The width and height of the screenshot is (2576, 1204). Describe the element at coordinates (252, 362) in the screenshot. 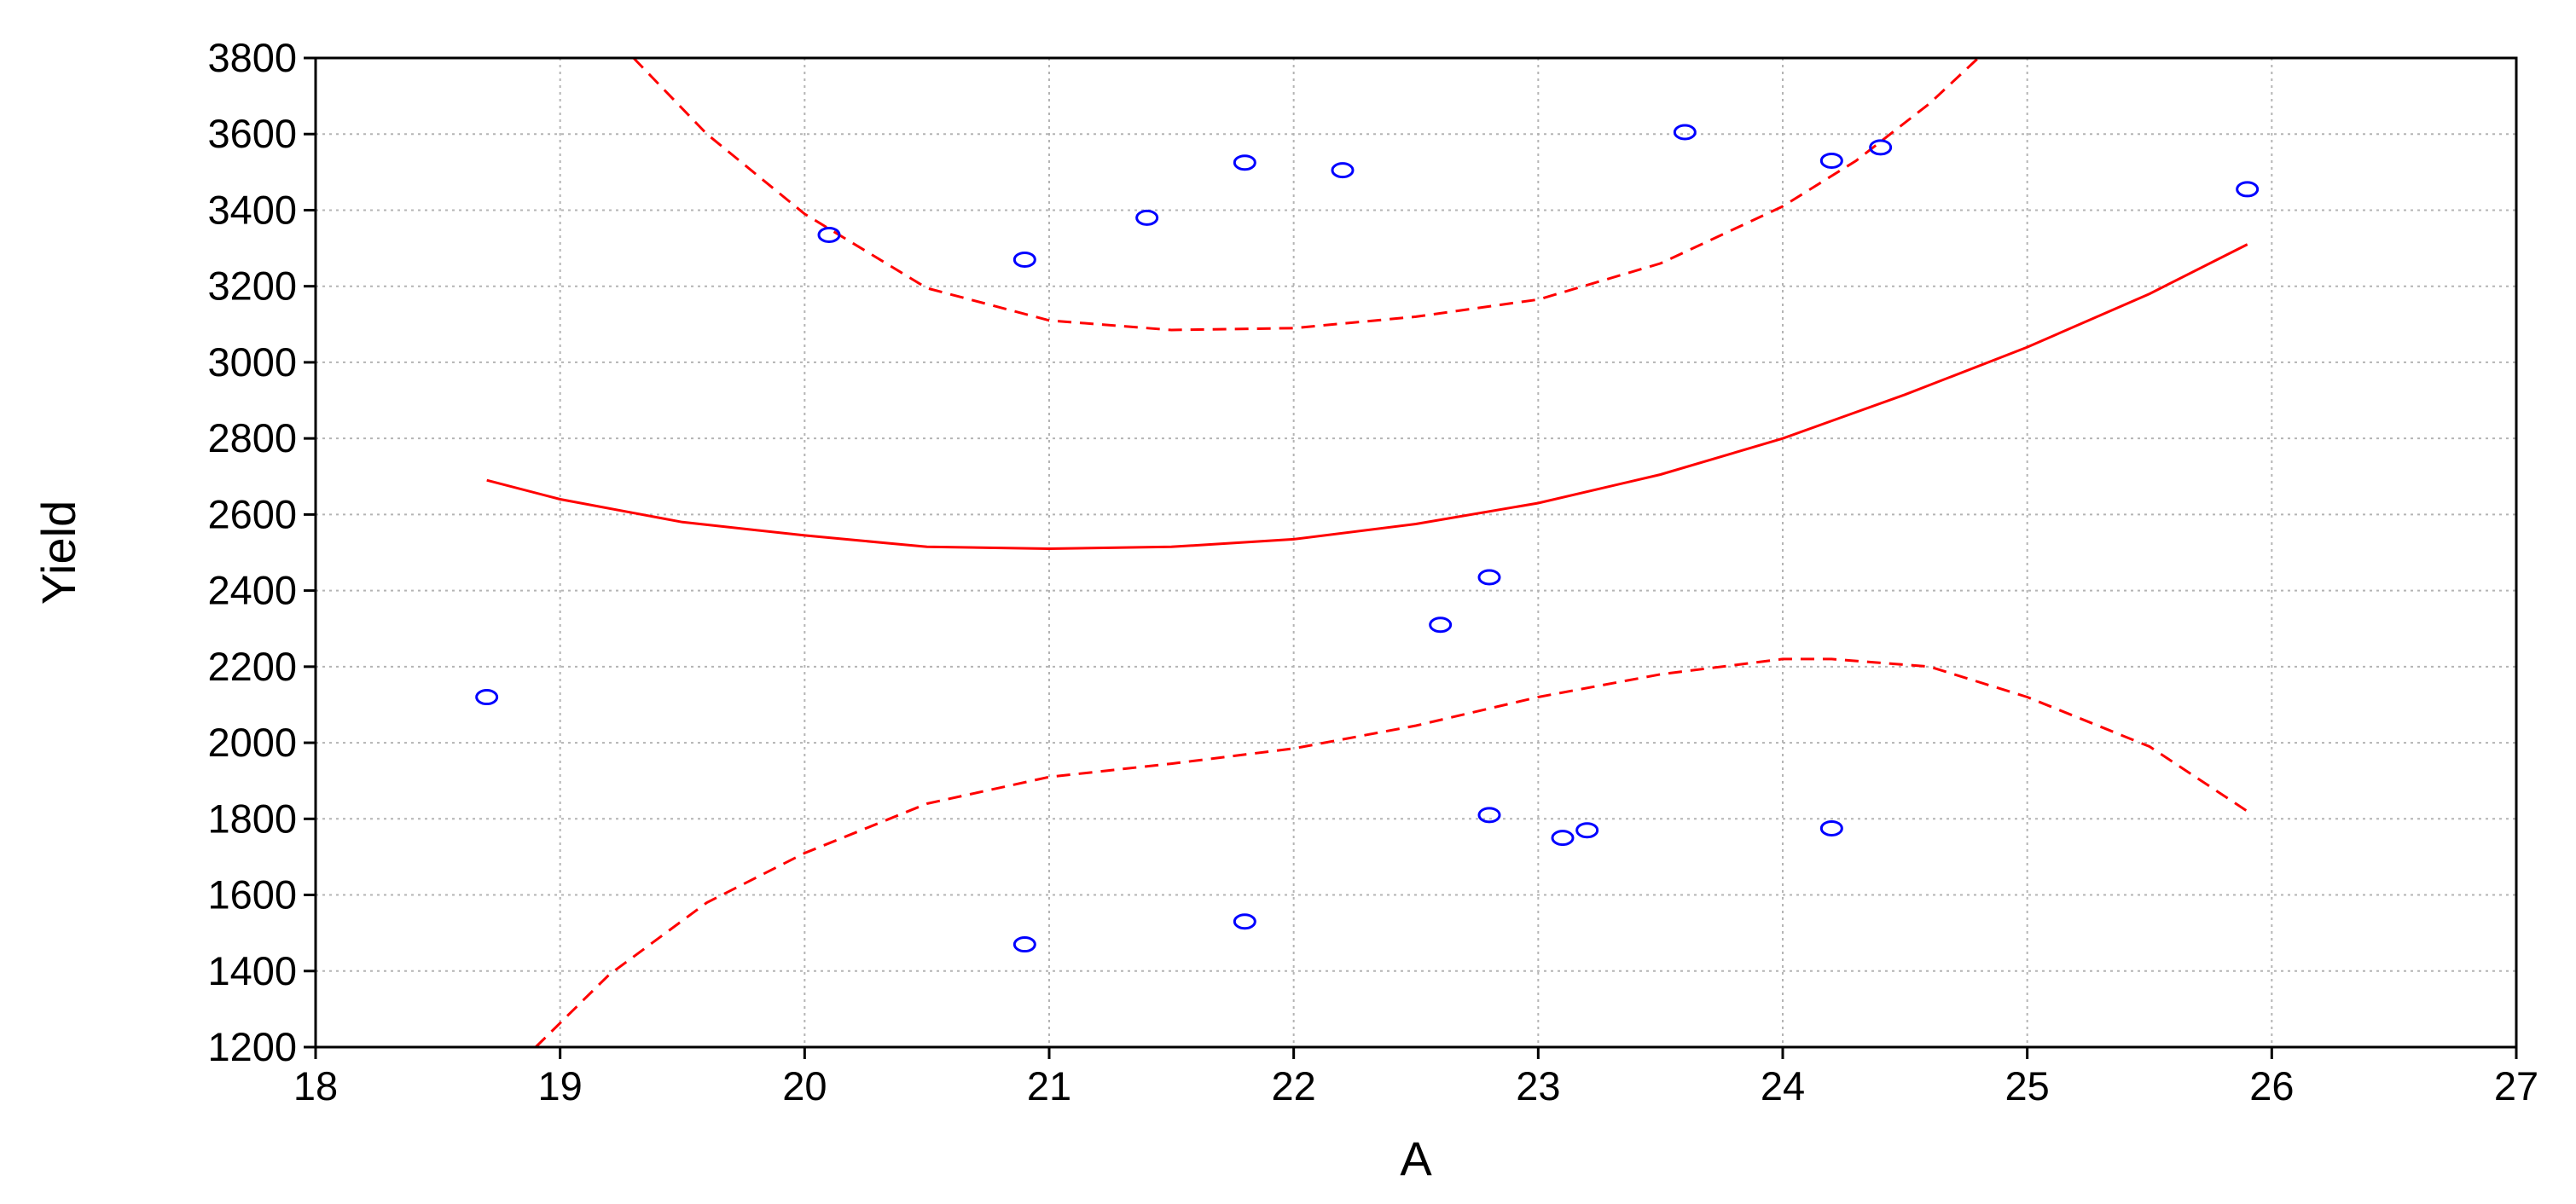

I see `y-tick-label: 3000` at that location.